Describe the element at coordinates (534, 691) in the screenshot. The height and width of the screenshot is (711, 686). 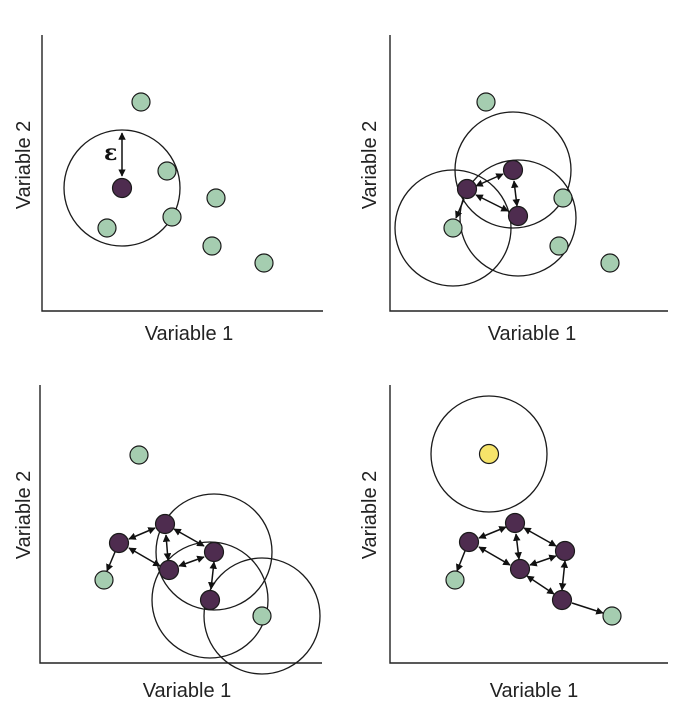
I see `panel-4-xlabel: Variable 1` at that location.